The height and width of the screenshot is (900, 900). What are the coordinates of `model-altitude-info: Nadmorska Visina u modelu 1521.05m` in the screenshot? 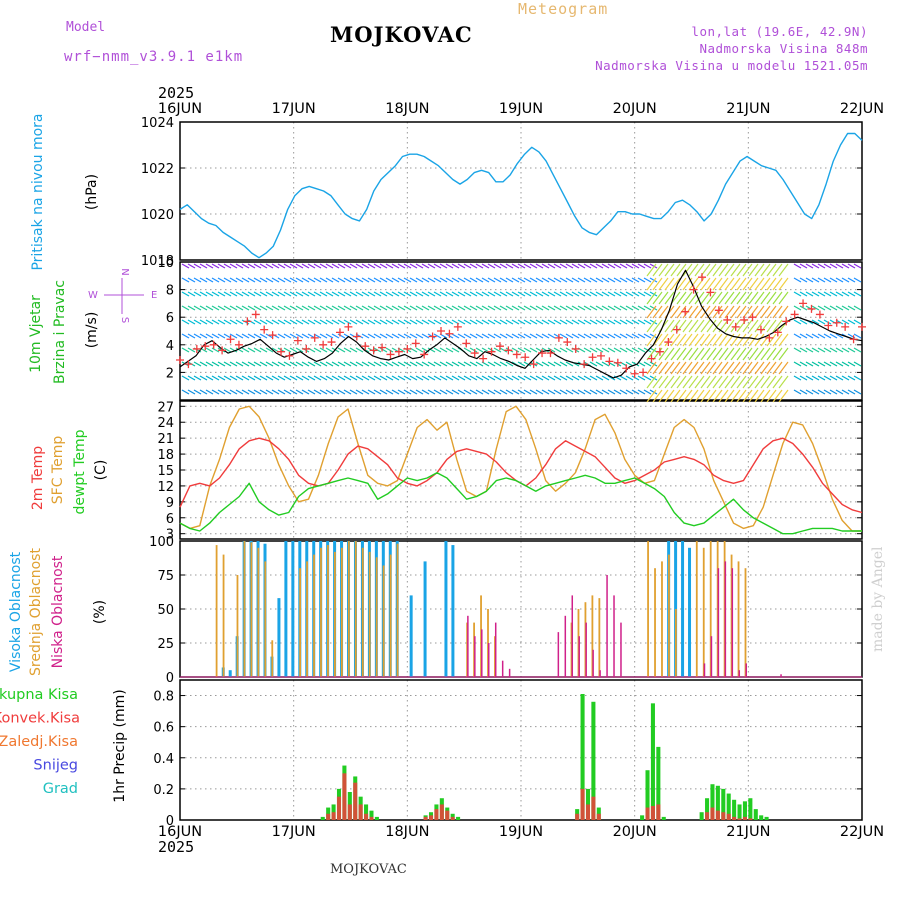 It's located at (731, 65).